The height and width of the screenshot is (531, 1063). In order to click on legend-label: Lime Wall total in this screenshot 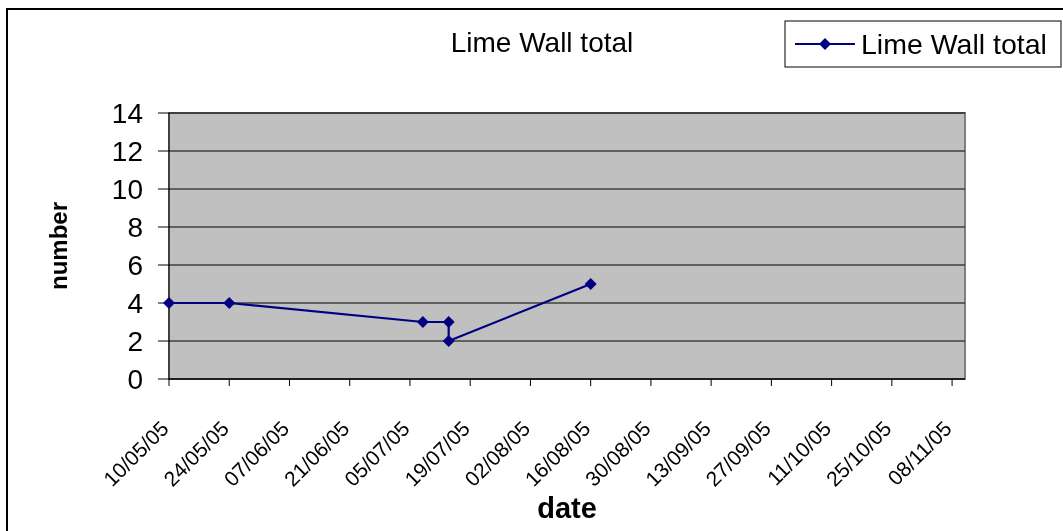, I will do `click(954, 43)`.